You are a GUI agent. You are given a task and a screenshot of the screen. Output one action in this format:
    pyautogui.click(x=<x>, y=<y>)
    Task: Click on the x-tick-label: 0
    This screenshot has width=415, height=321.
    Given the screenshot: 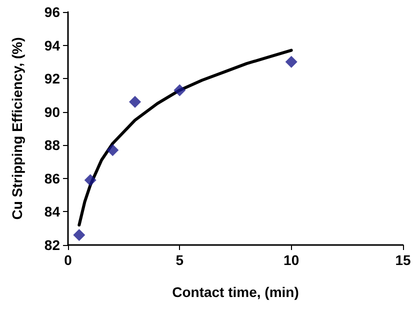 What is the action you would take?
    pyautogui.click(x=68, y=260)
    